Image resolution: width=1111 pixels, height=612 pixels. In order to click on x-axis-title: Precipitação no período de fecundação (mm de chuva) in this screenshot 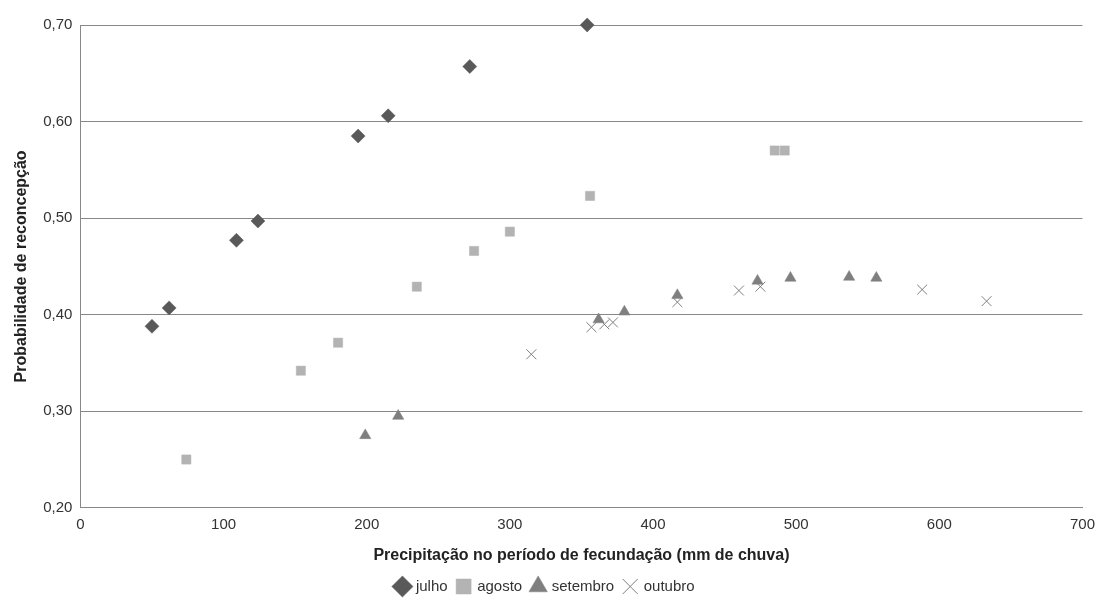, I will do `click(581, 554)`.